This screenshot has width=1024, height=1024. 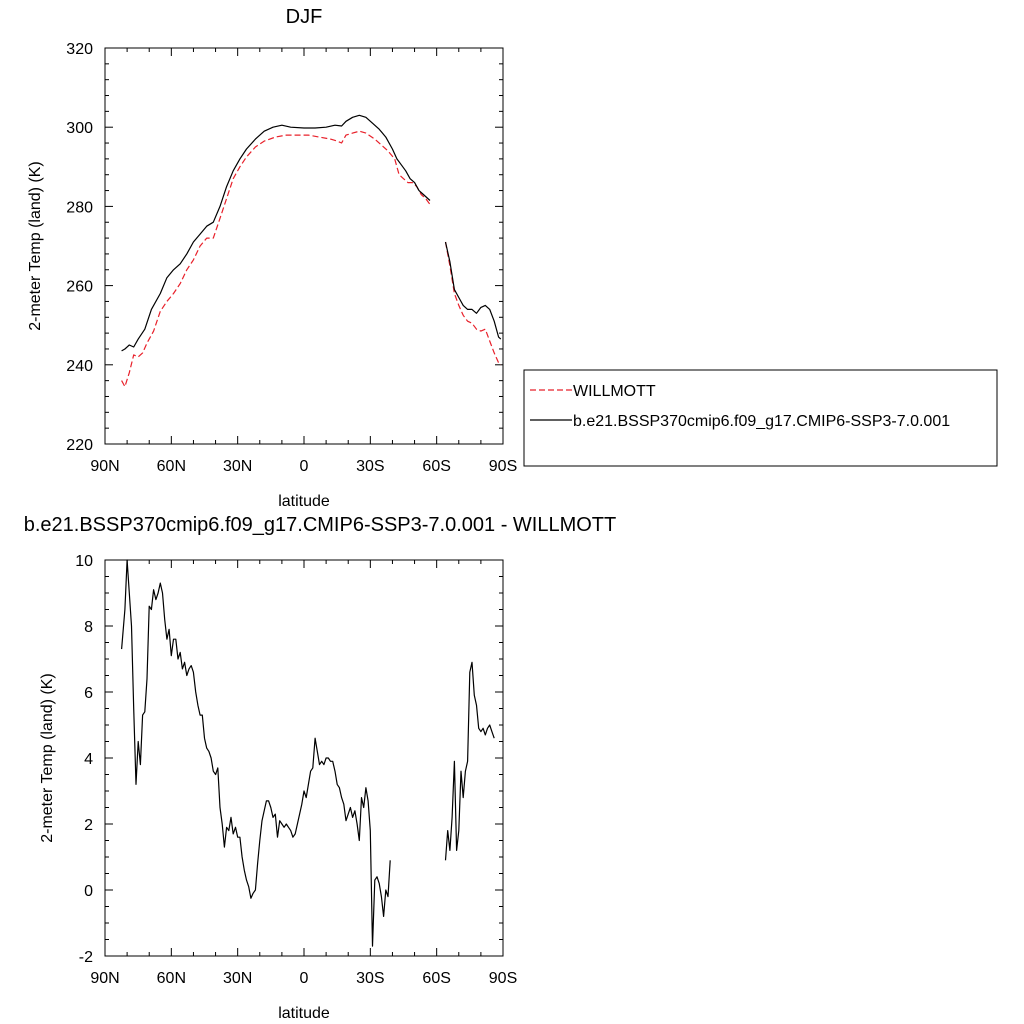 What do you see at coordinates (88, 825) in the screenshot?
I see `y-tick-label: 2` at bounding box center [88, 825].